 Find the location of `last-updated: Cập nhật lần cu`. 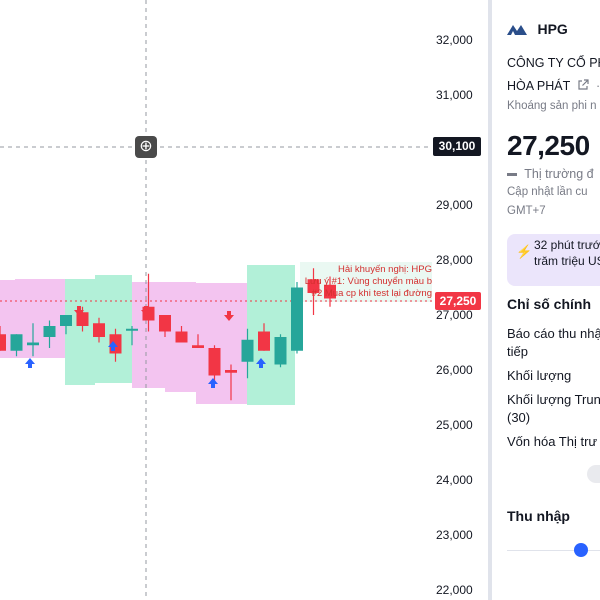

last-updated: Cập nhật lần cu is located at coordinates (547, 192).